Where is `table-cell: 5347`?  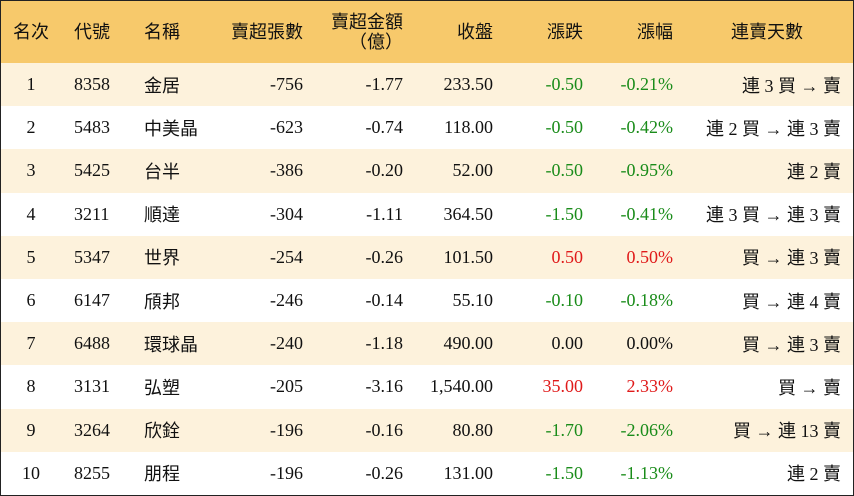
table-cell: 5347 is located at coordinates (96, 257).